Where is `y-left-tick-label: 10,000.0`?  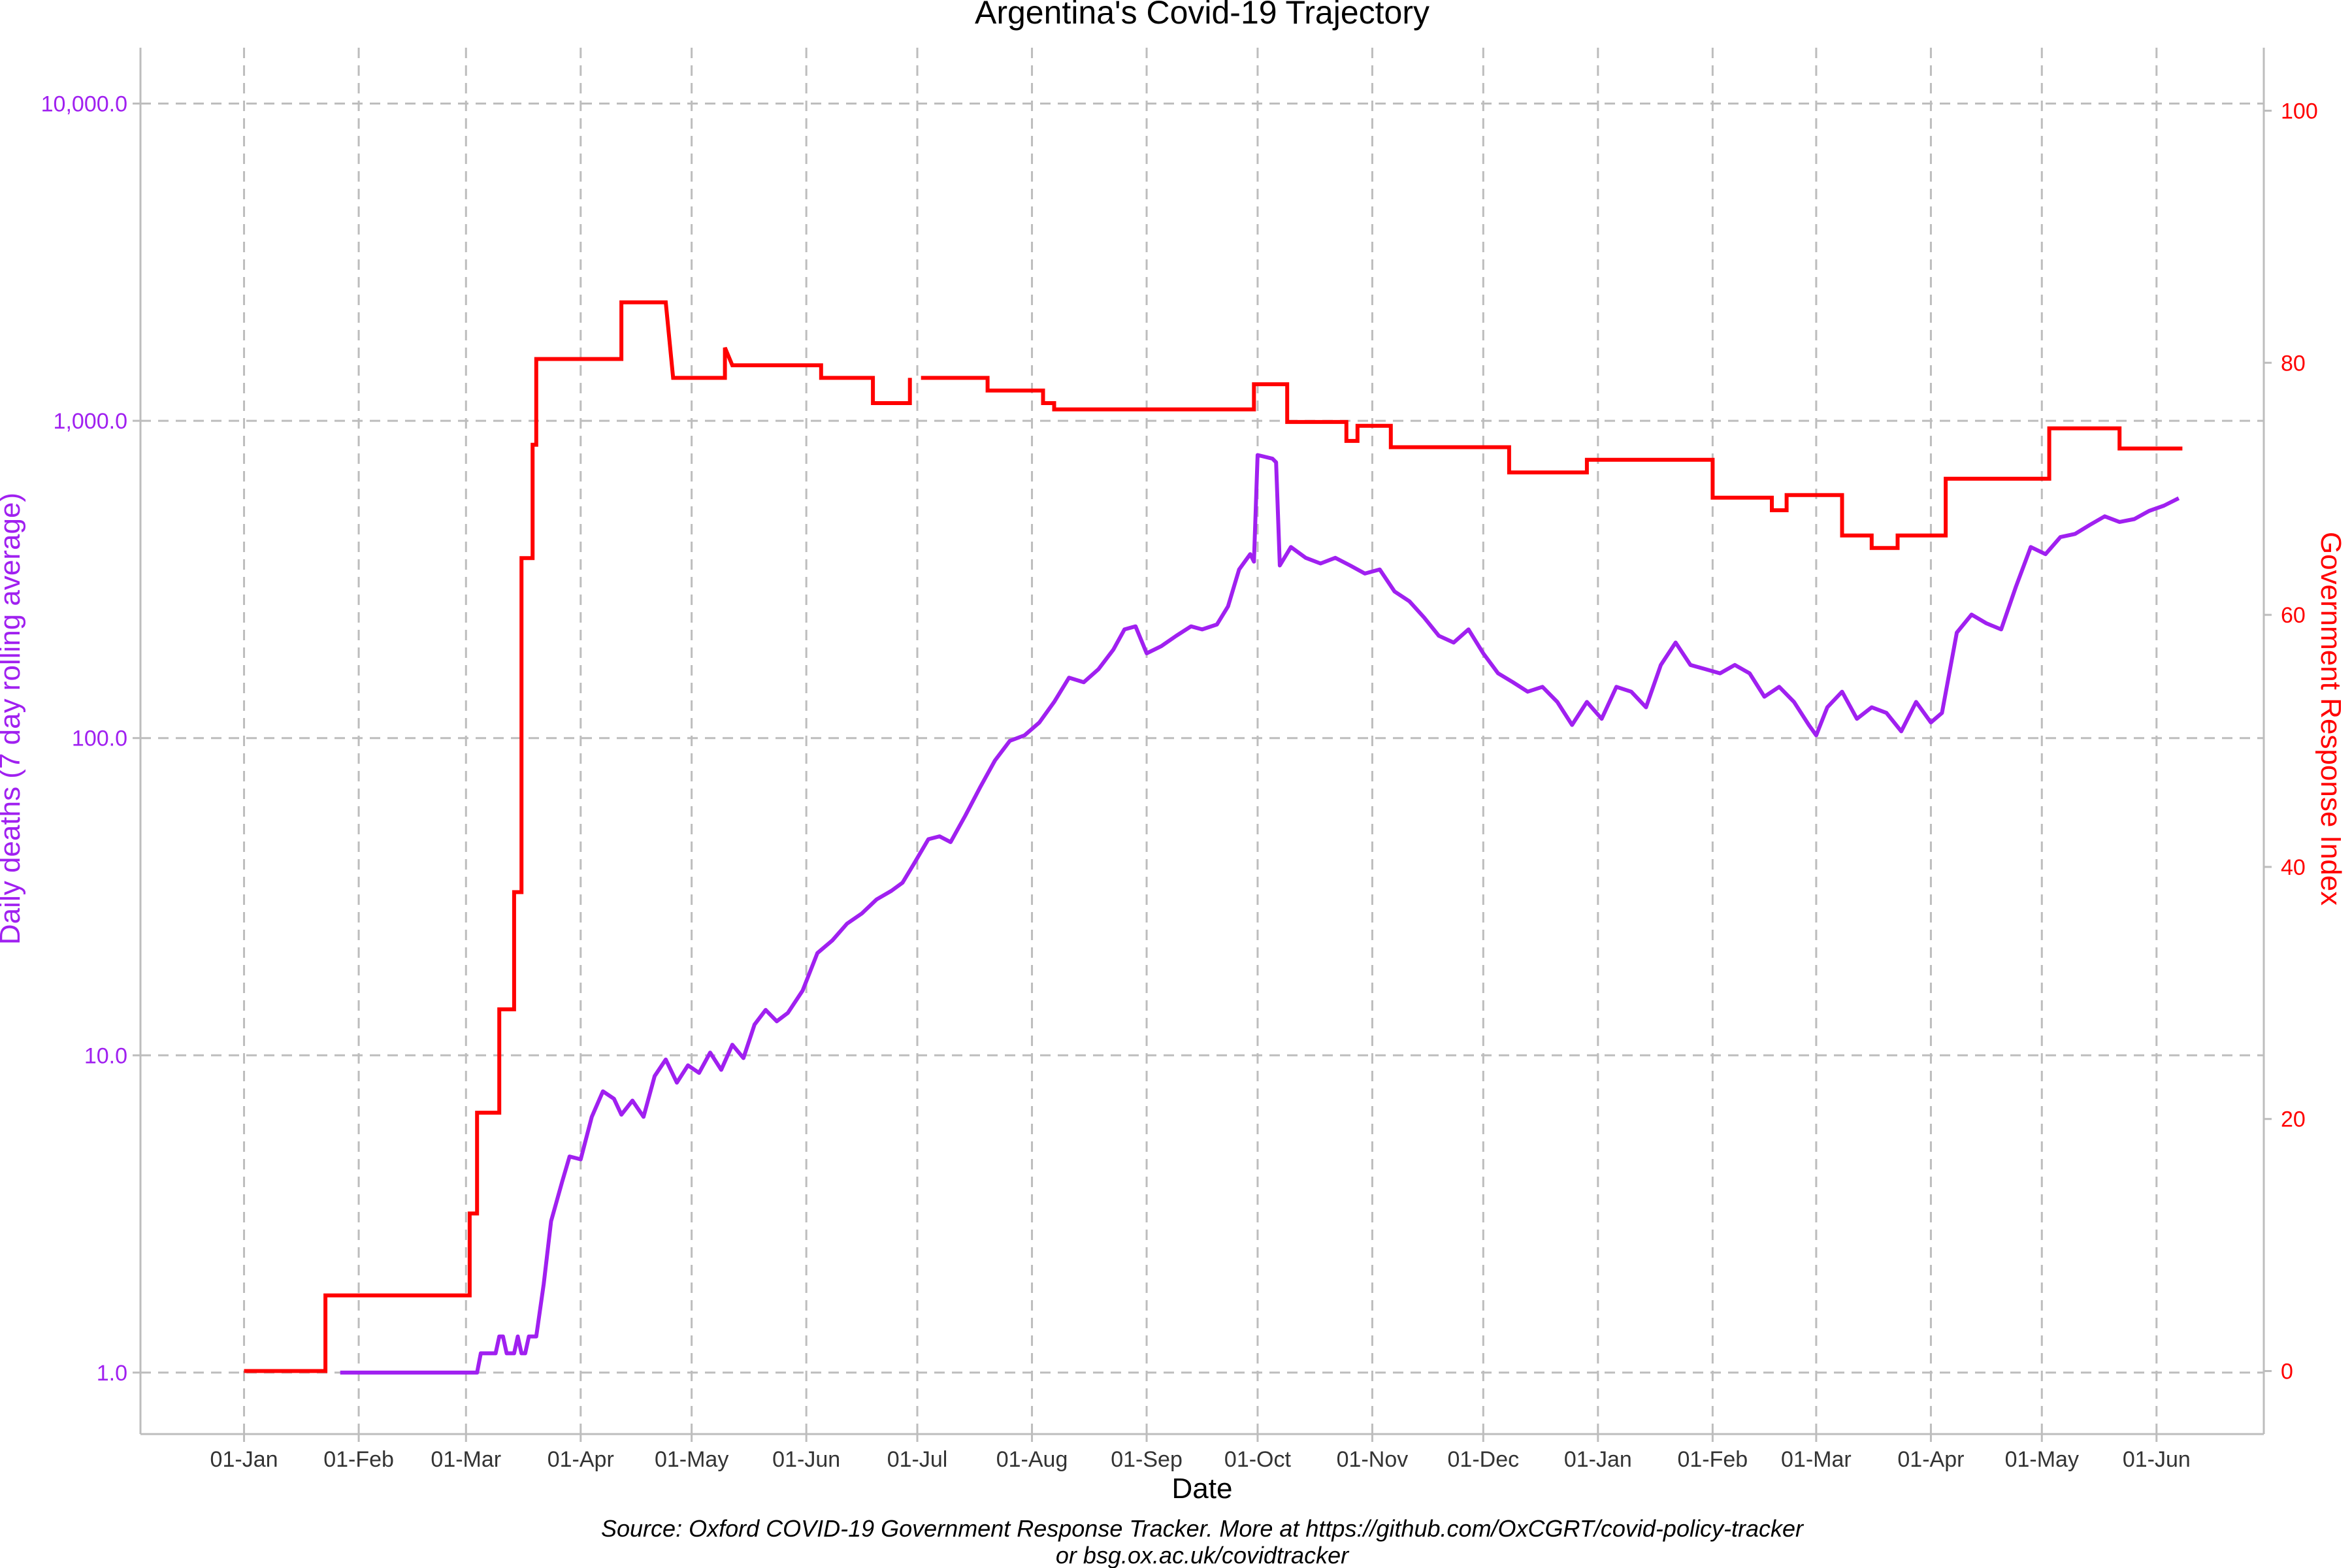 y-left-tick-label: 10,000.0 is located at coordinates (84, 104).